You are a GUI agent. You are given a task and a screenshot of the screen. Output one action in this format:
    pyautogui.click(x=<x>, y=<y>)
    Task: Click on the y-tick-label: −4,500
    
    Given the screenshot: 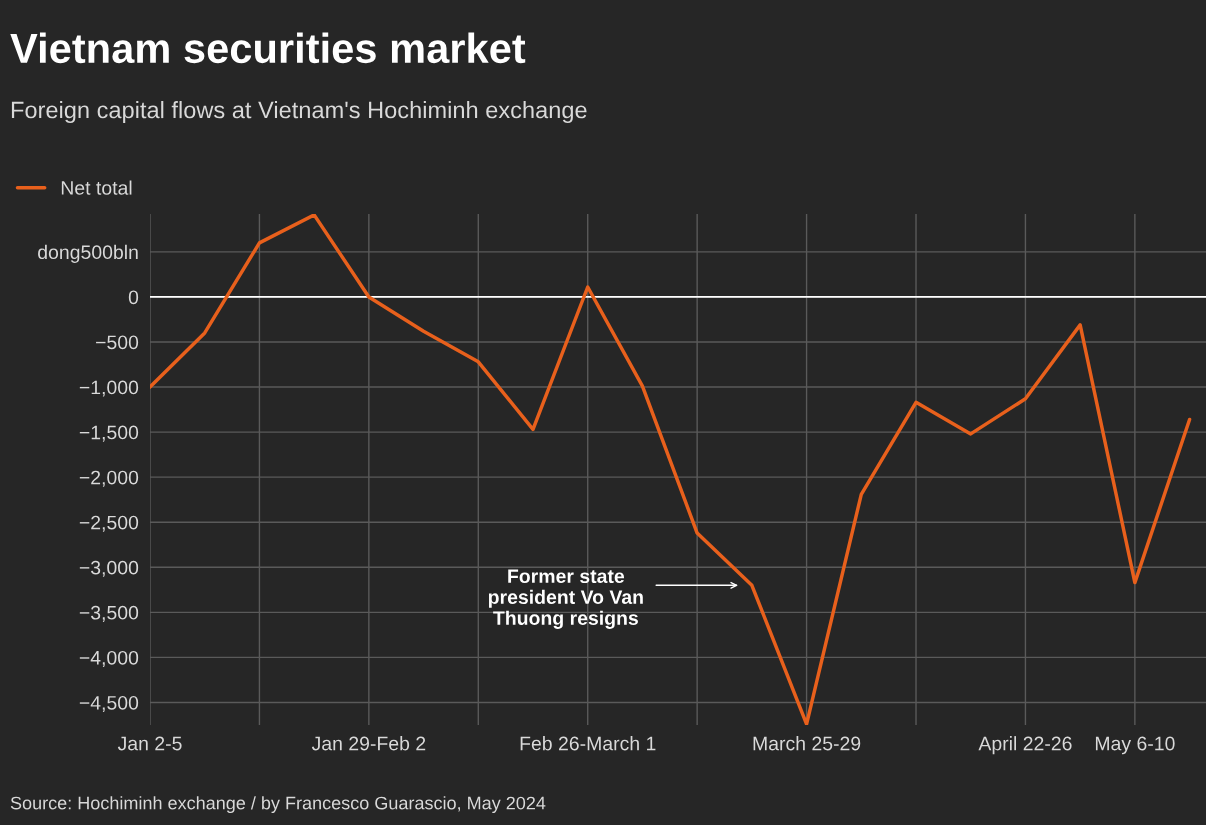 What is the action you would take?
    pyautogui.click(x=109, y=703)
    